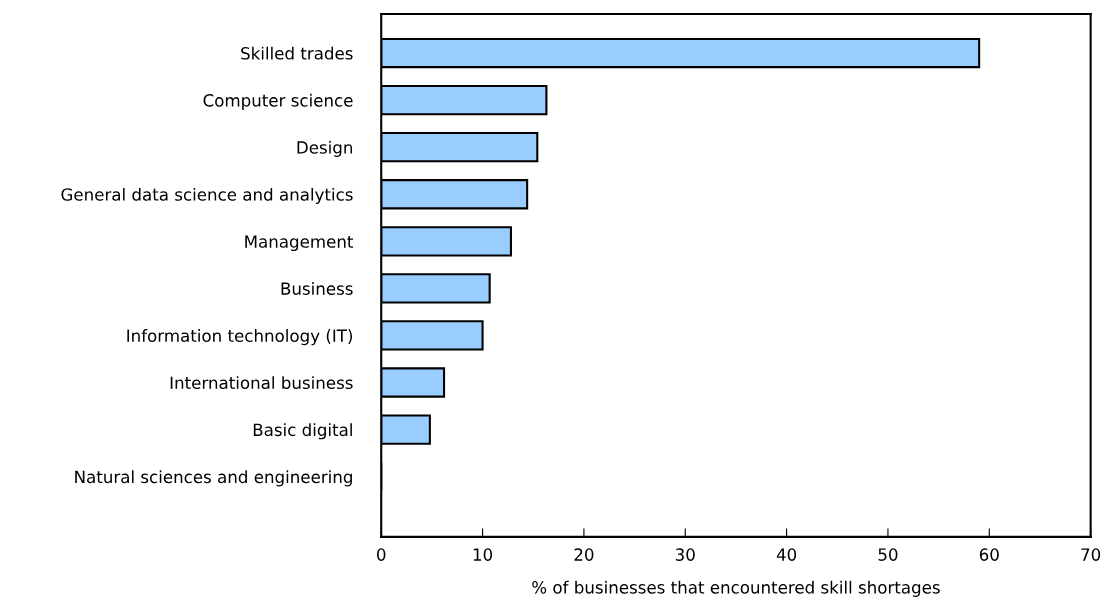 This screenshot has width=1105, height=608. Describe the element at coordinates (278, 101) in the screenshot. I see `y-tick-label: Computer science` at that location.